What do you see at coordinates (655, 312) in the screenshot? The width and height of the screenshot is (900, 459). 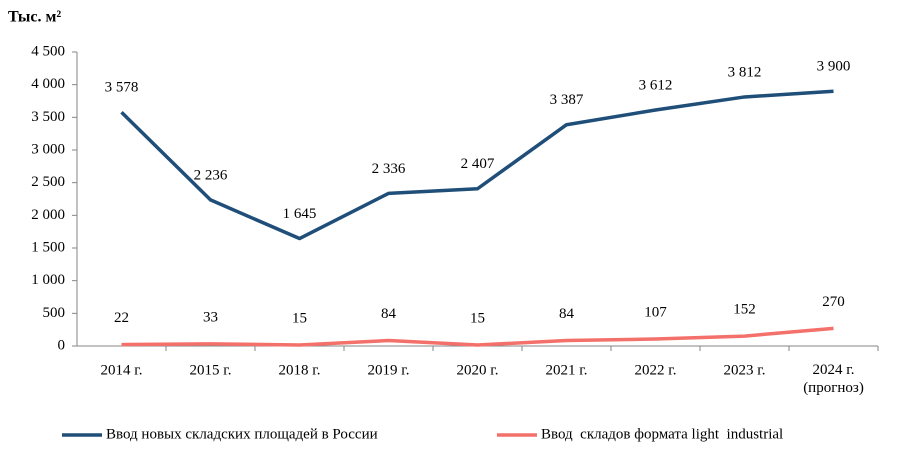 I see `data-label: 107` at bounding box center [655, 312].